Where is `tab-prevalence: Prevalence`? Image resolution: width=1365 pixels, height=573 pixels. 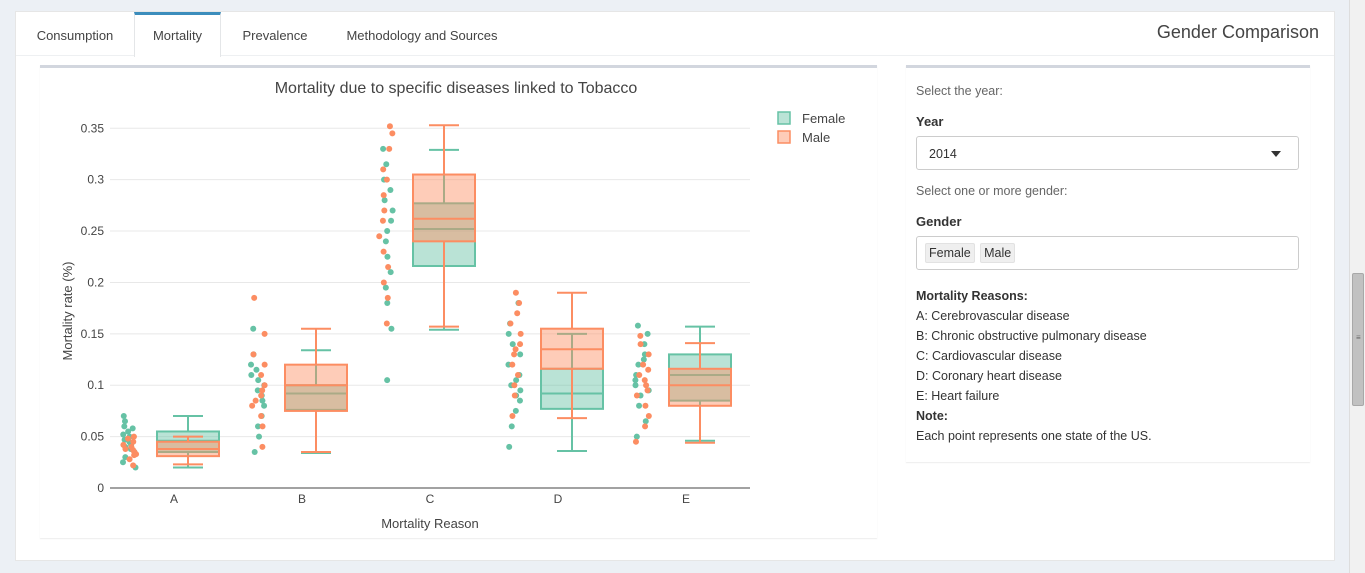 tab-prevalence: Prevalence is located at coordinates (275, 35).